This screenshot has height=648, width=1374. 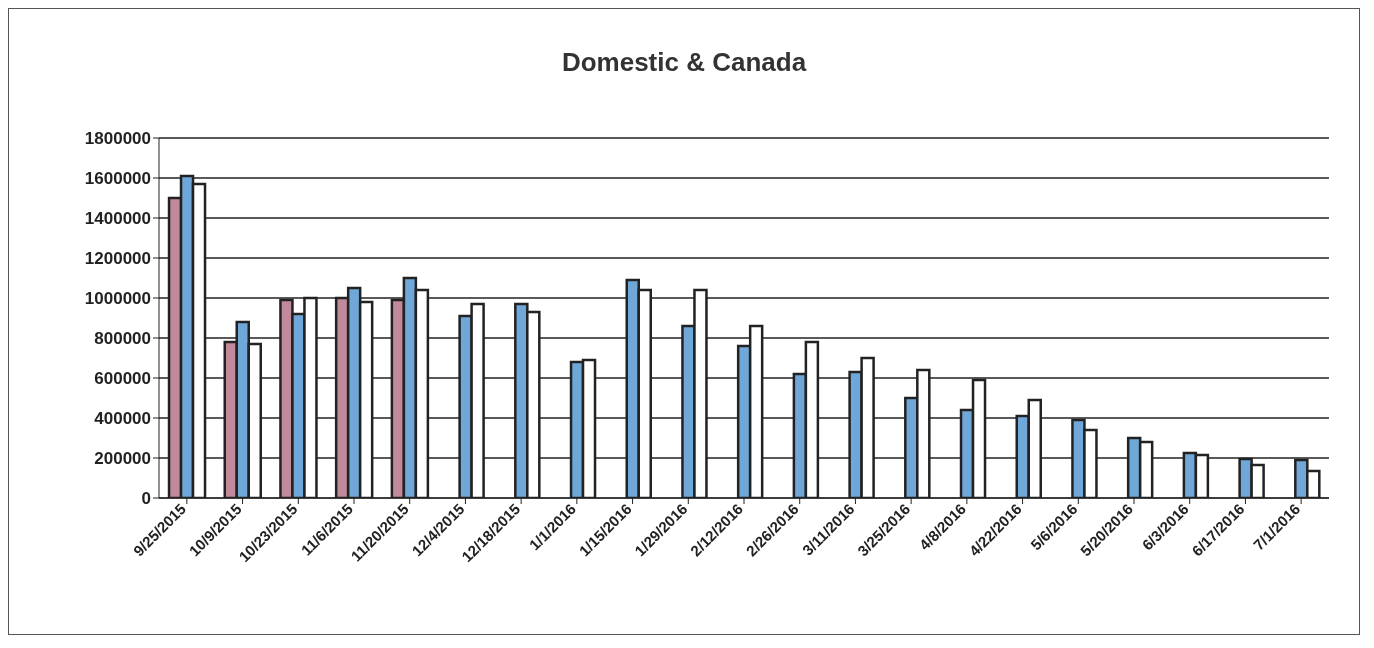 I want to click on y-tick-label: 400000, so click(x=122, y=419).